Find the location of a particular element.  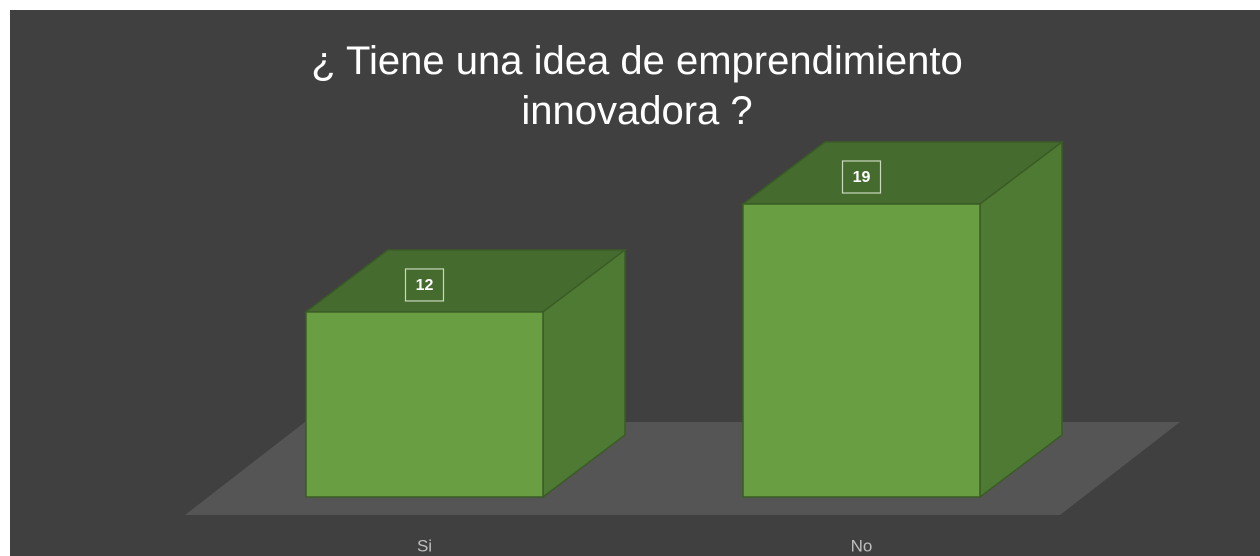

value-label: 12 is located at coordinates (425, 285).